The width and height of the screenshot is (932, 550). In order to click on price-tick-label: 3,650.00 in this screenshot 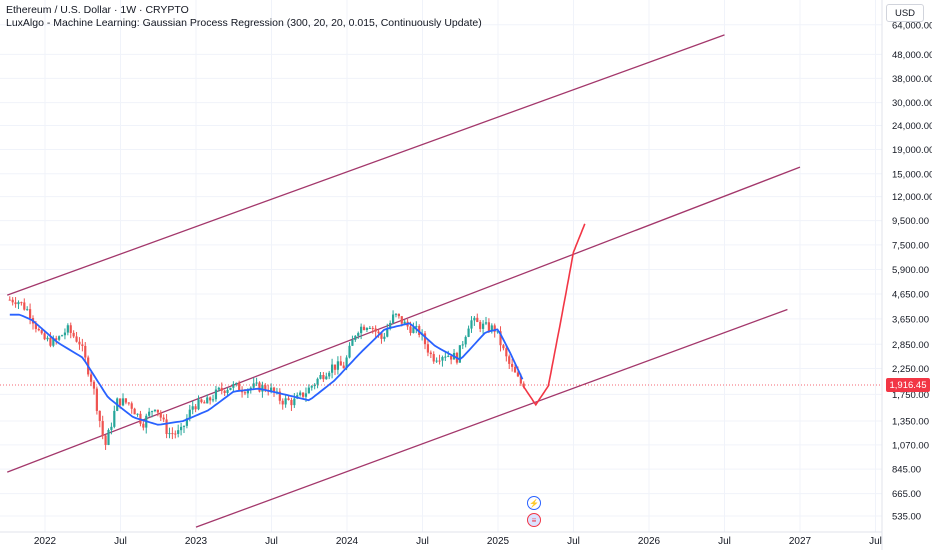, I will do `click(910, 319)`.